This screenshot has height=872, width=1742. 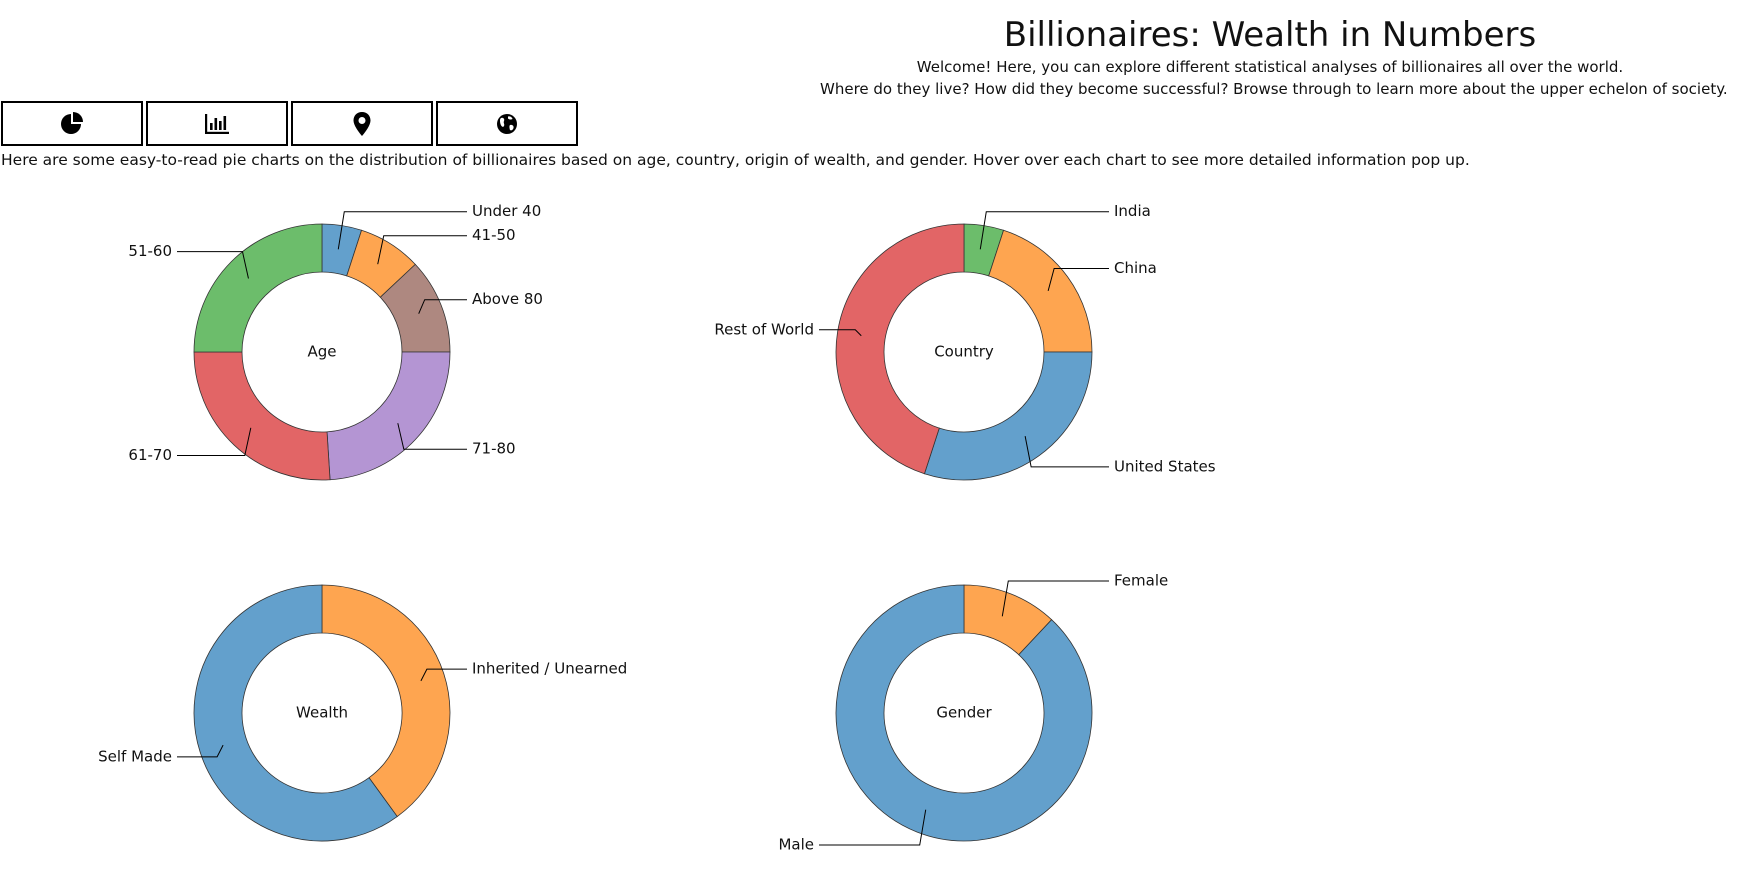 What do you see at coordinates (796, 845) in the screenshot?
I see `slice-label-male: Male` at bounding box center [796, 845].